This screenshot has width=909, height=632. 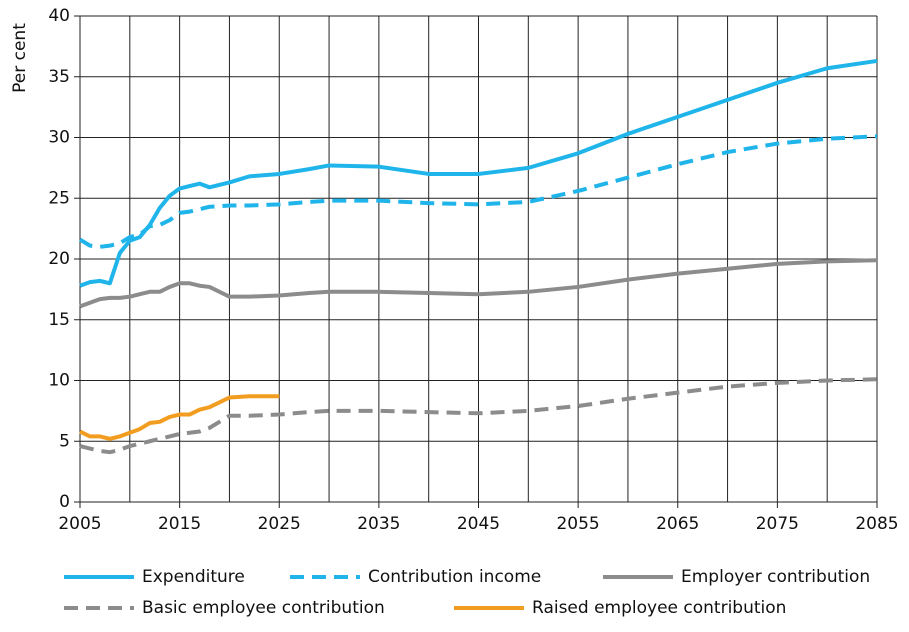 What do you see at coordinates (59, 138) in the screenshot?
I see `y-tick-label: 30` at bounding box center [59, 138].